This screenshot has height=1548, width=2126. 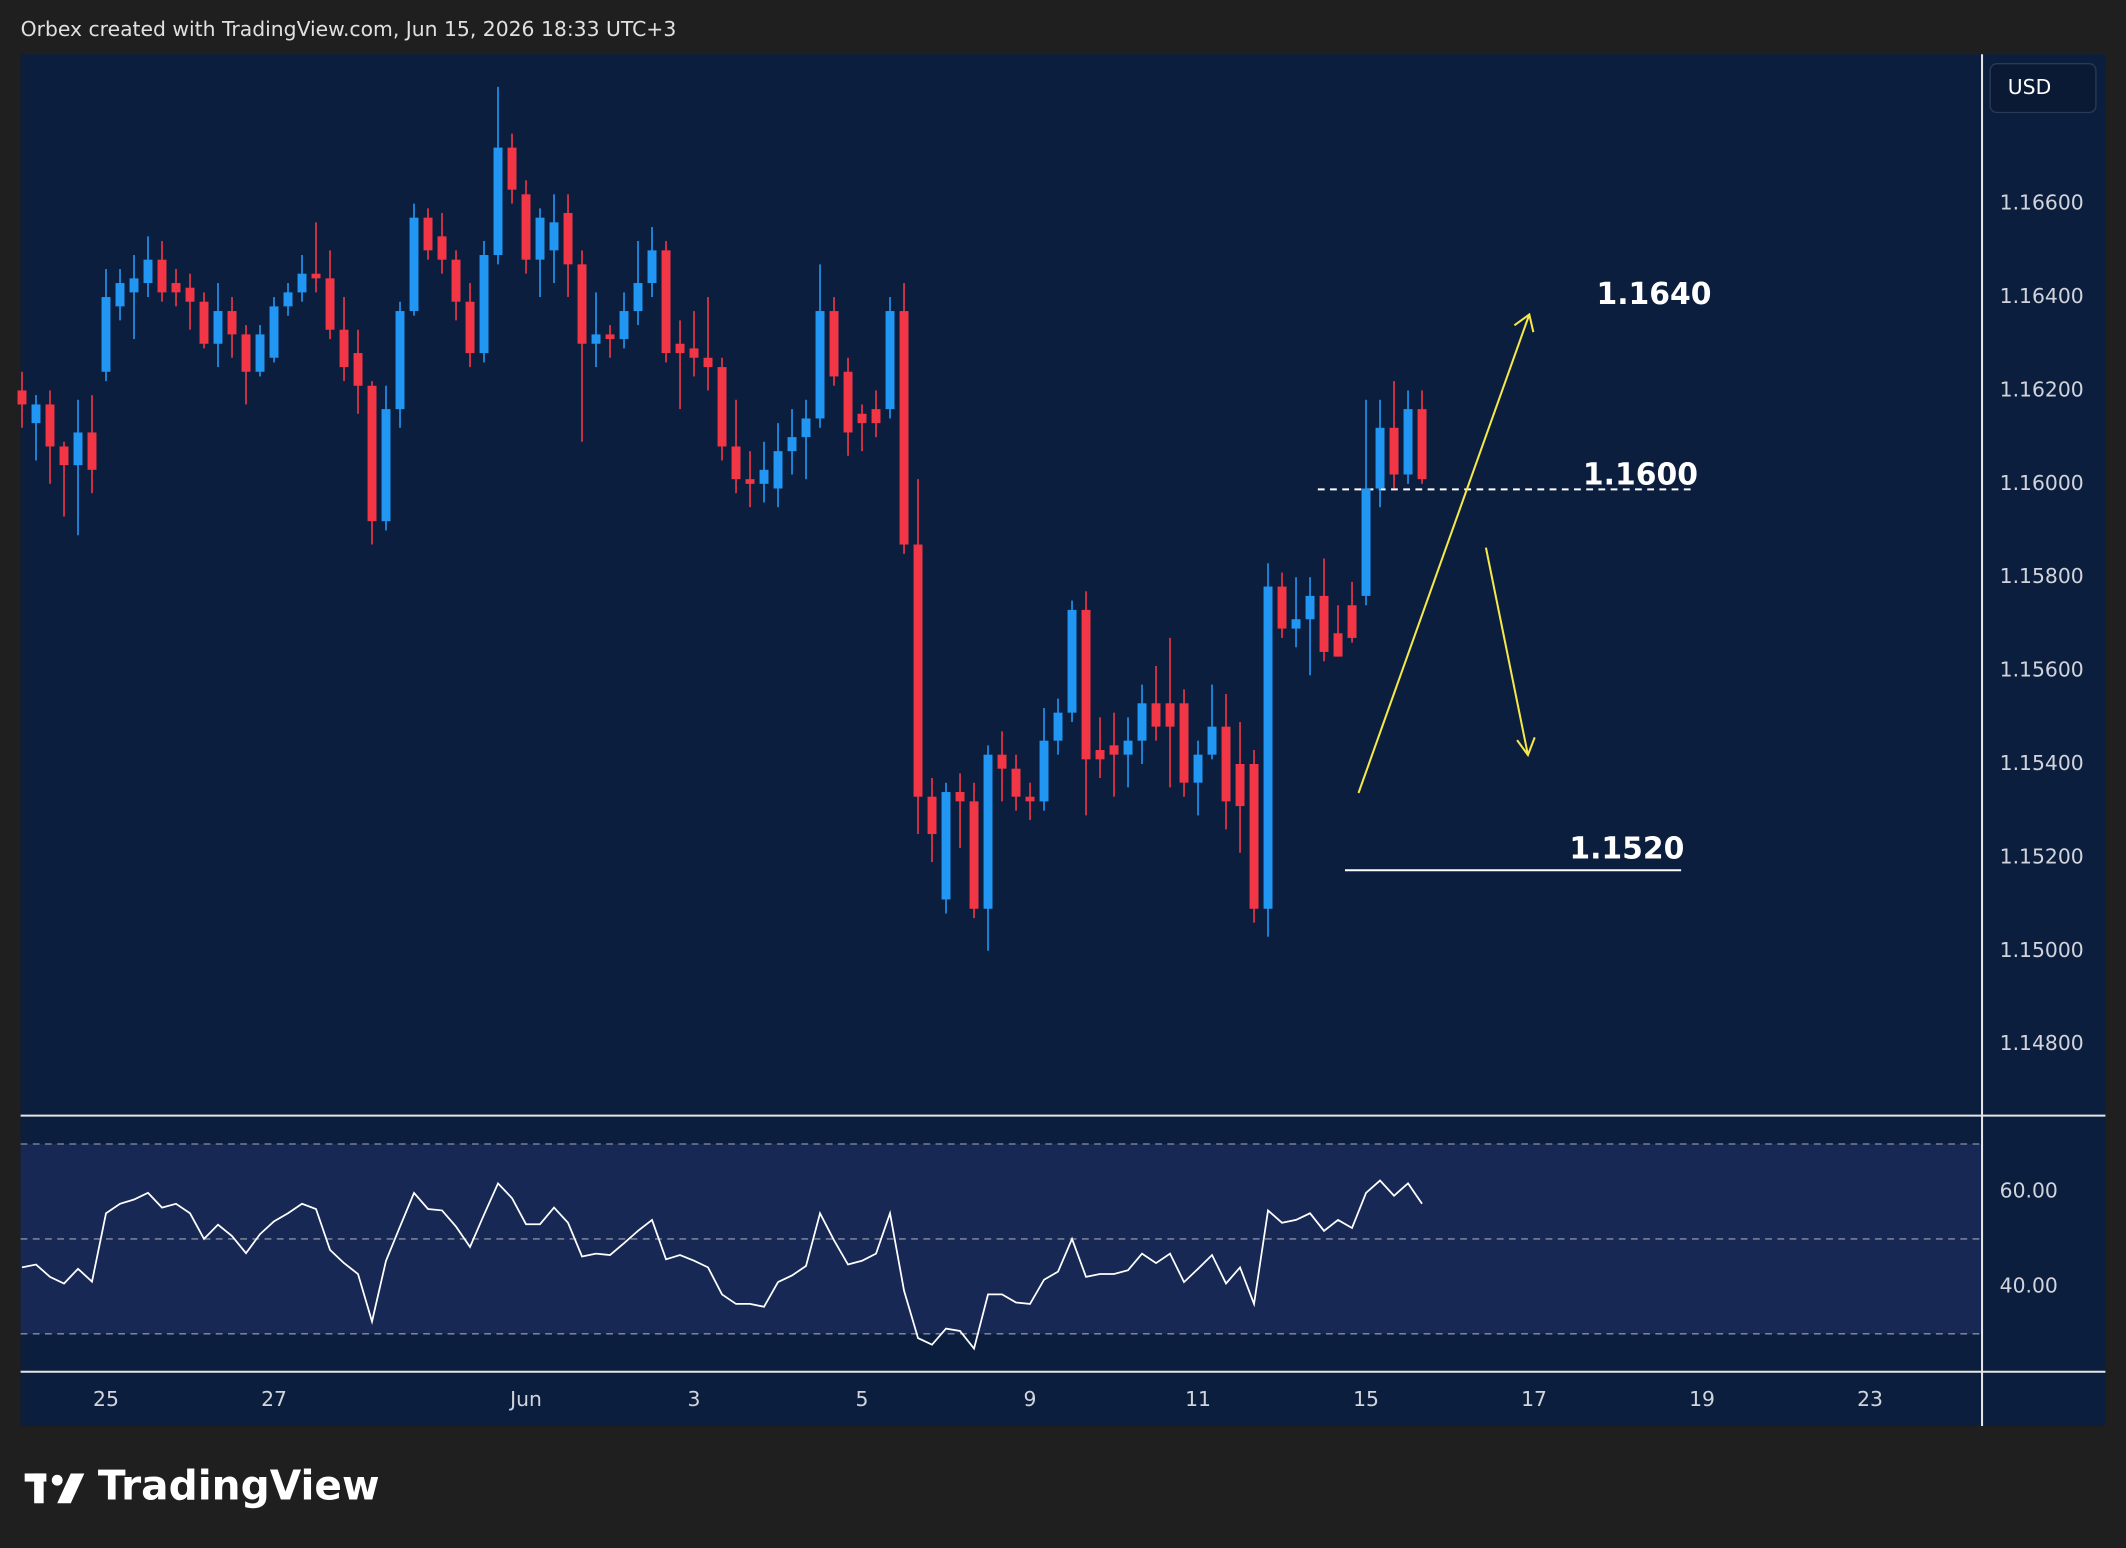 What do you see at coordinates (1446, 553) in the screenshot?
I see `arrows` at bounding box center [1446, 553].